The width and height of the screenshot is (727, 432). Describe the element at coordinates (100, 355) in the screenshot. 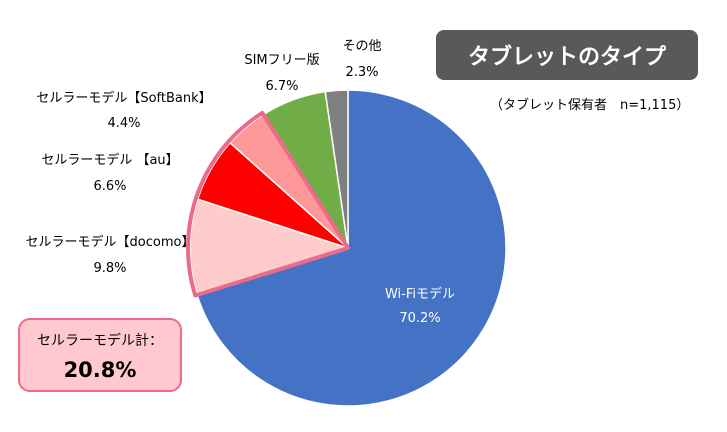

I see `cellular-total-callout: セルラーモデル計： 20.8%` at that location.